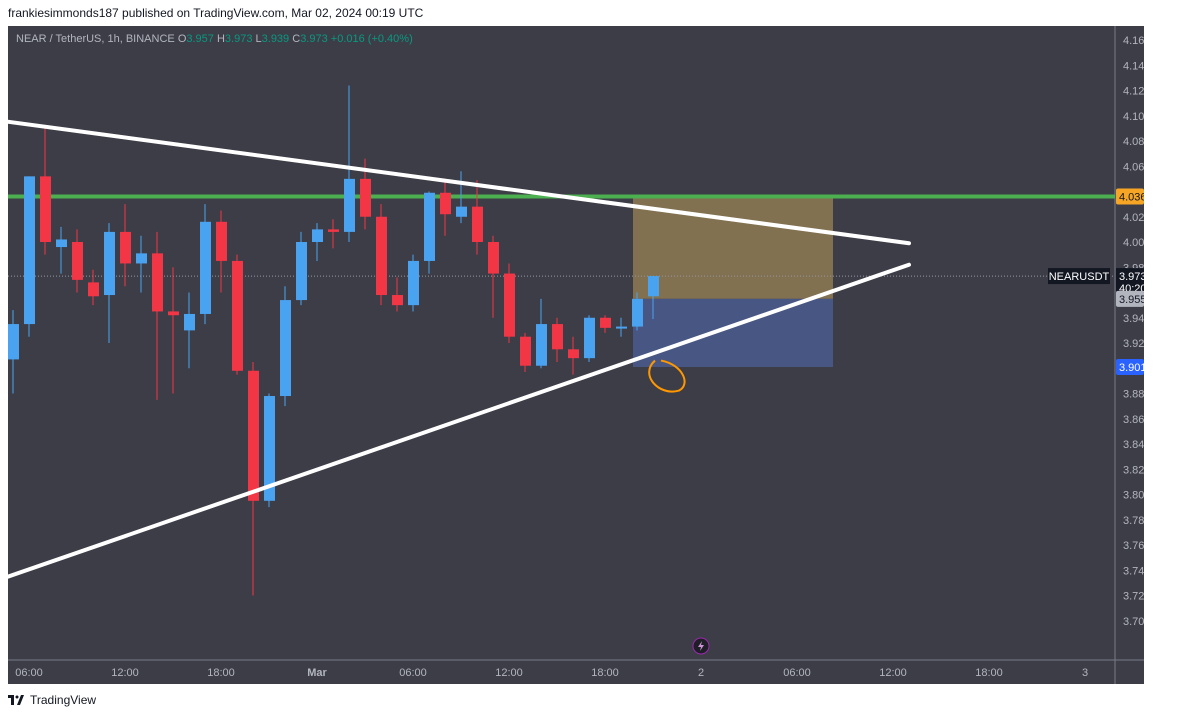  I want to click on y-tick-label: 4.000, so click(1133, 243).